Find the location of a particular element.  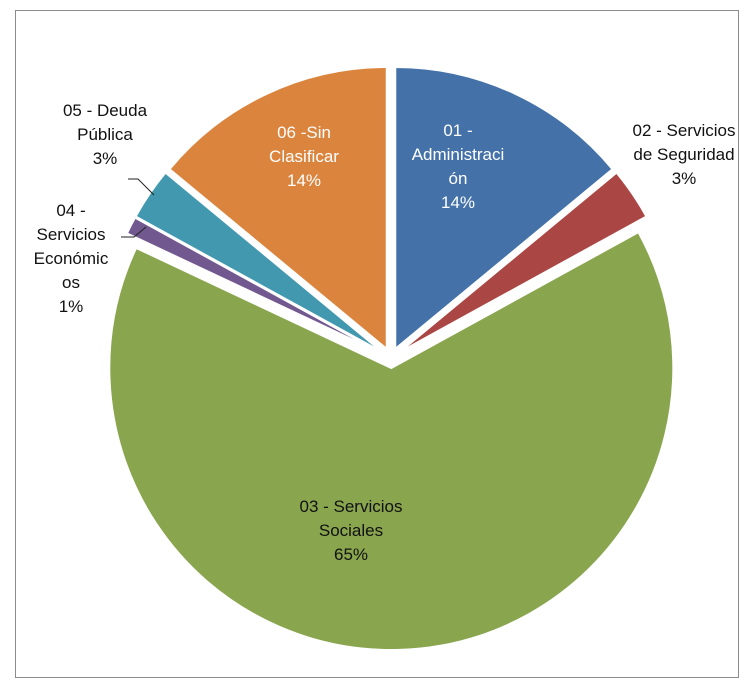

slice-label-deuda: 05 - Deuda Pública 3% is located at coordinates (105, 134).